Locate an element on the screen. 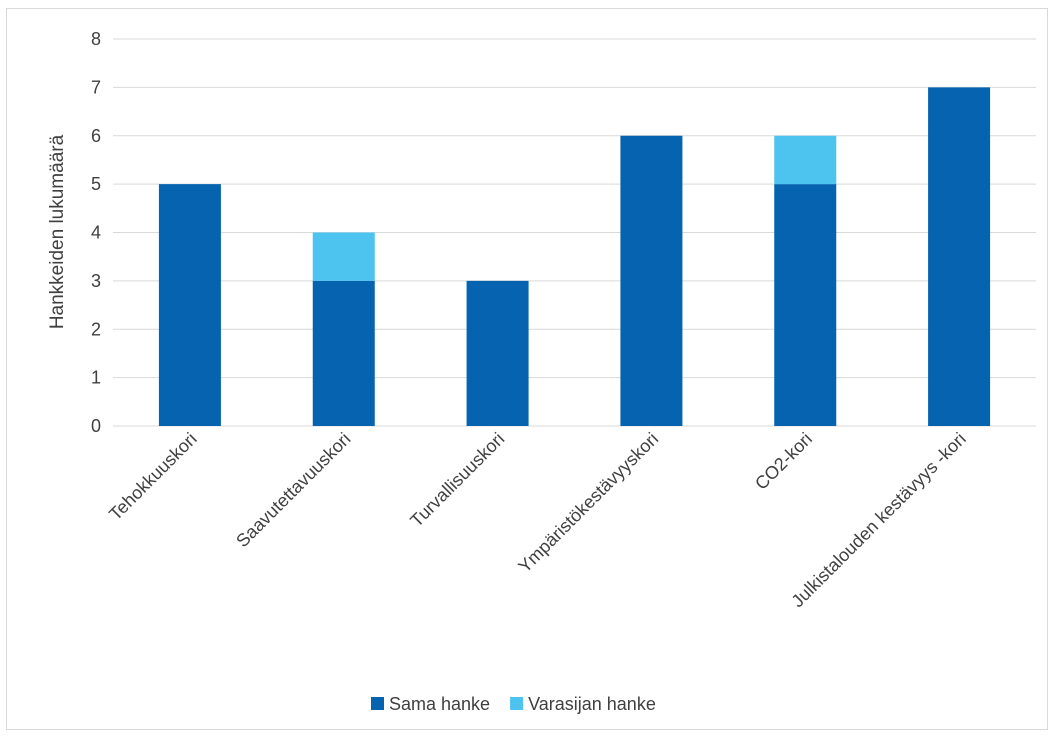 The image size is (1055, 737). x-tick-label: CO2-kori is located at coordinates (783, 461).